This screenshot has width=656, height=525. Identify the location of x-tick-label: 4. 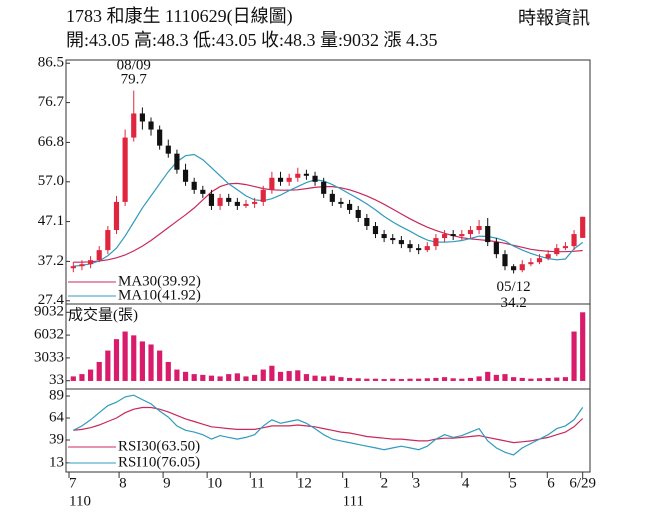
(466, 483).